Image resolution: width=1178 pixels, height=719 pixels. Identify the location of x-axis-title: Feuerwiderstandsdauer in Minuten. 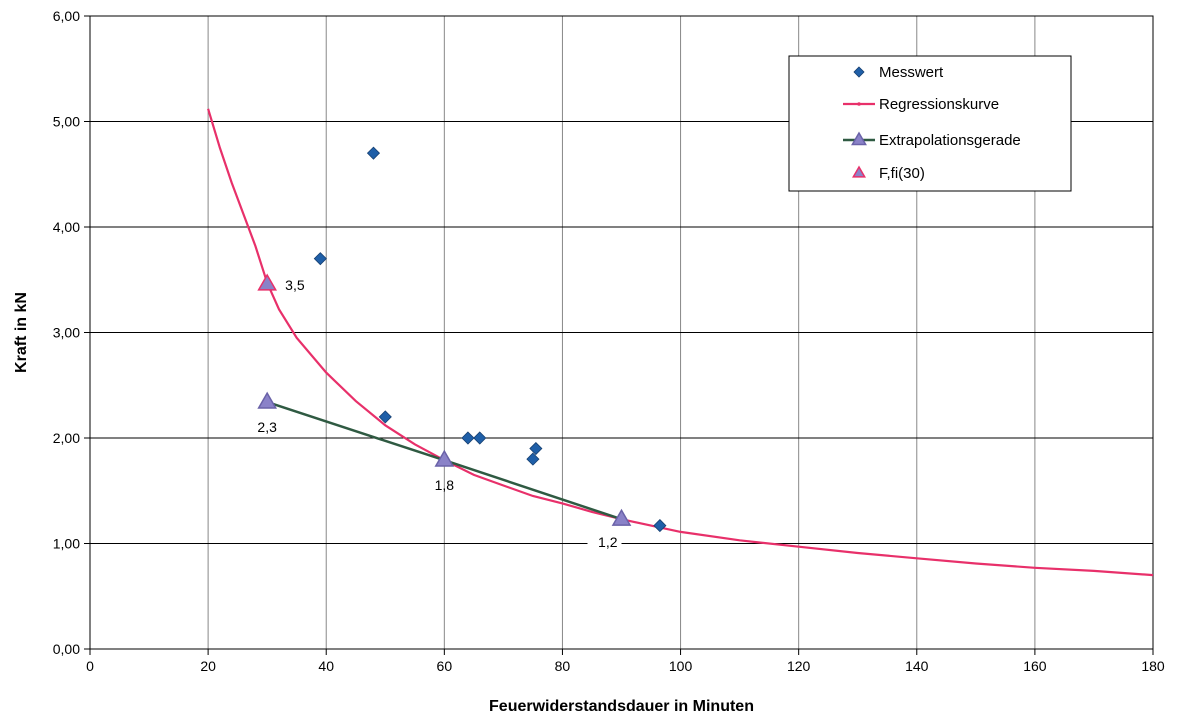
(621, 706).